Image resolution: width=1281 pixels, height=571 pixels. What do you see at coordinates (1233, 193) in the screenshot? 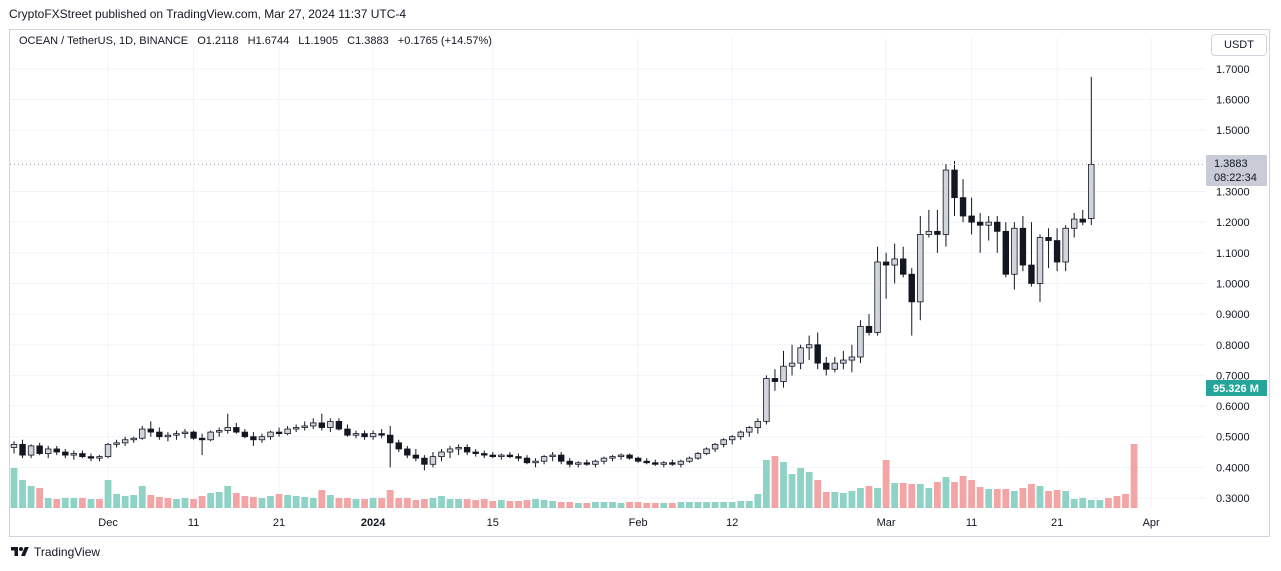
I see `y-tick-label: 1.3000` at bounding box center [1233, 193].